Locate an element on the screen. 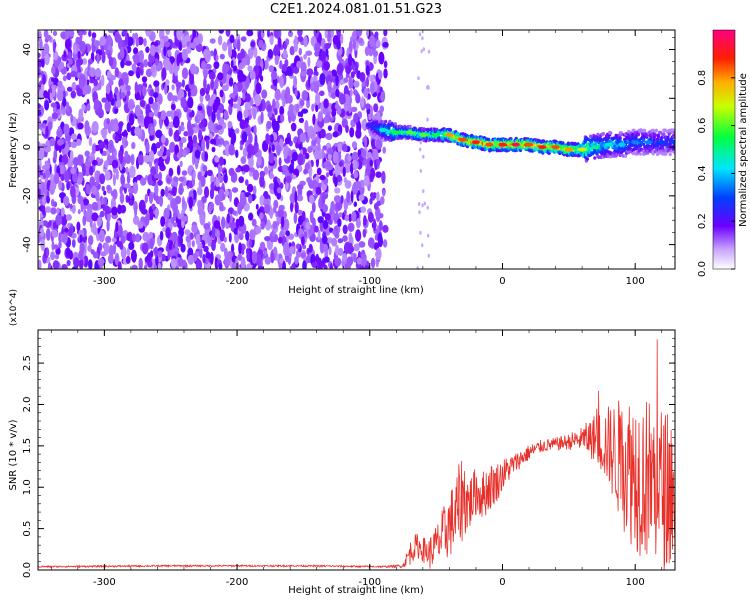 Image resolution: width=750 pixels, height=600 pixels. spectrogram-x-tick-label: -100 is located at coordinates (369, 281).